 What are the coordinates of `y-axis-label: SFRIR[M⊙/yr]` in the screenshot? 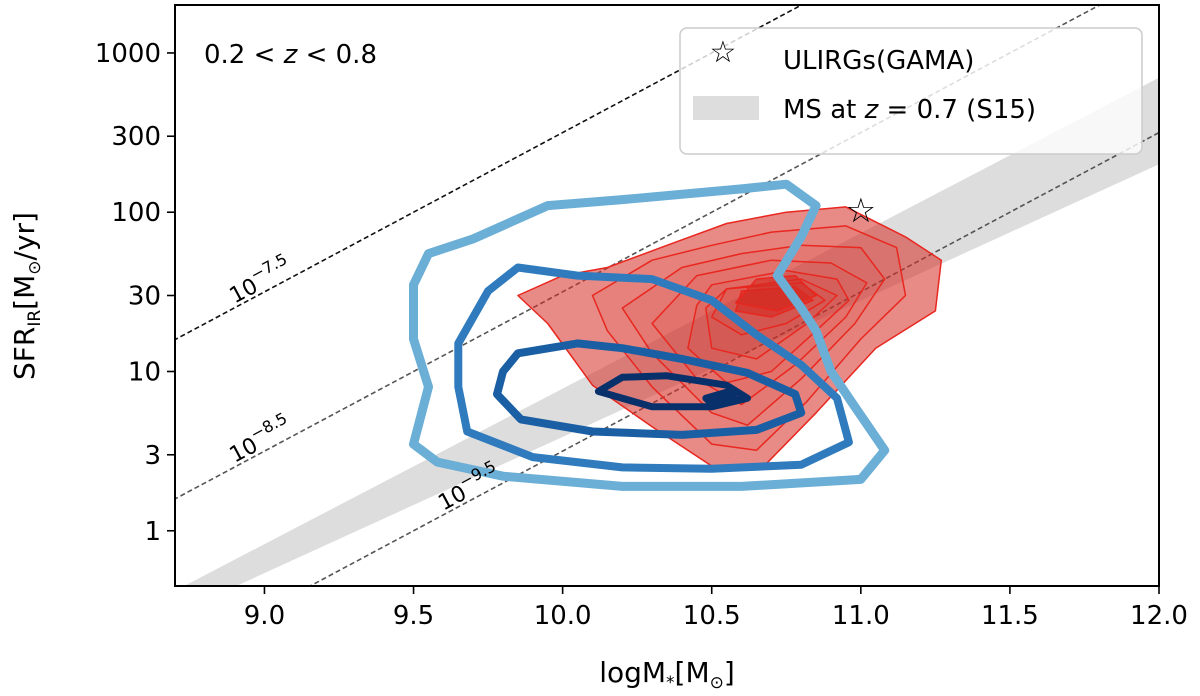 It's located at (26, 296).